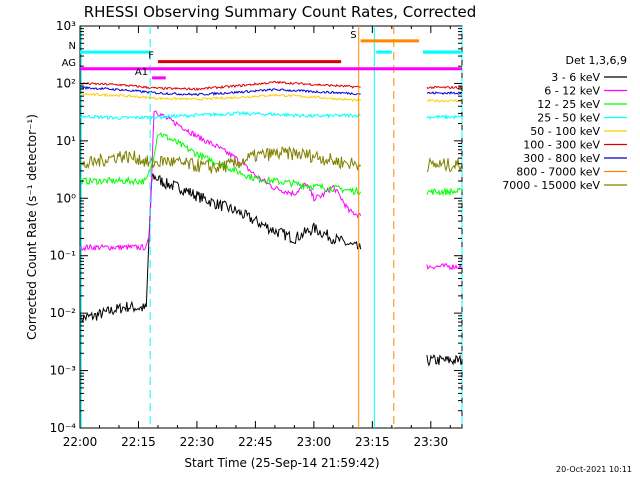 This screenshot has height=480, width=640. What do you see at coordinates (66, 141) in the screenshot?
I see `y-tick-label: 10¹` at bounding box center [66, 141].